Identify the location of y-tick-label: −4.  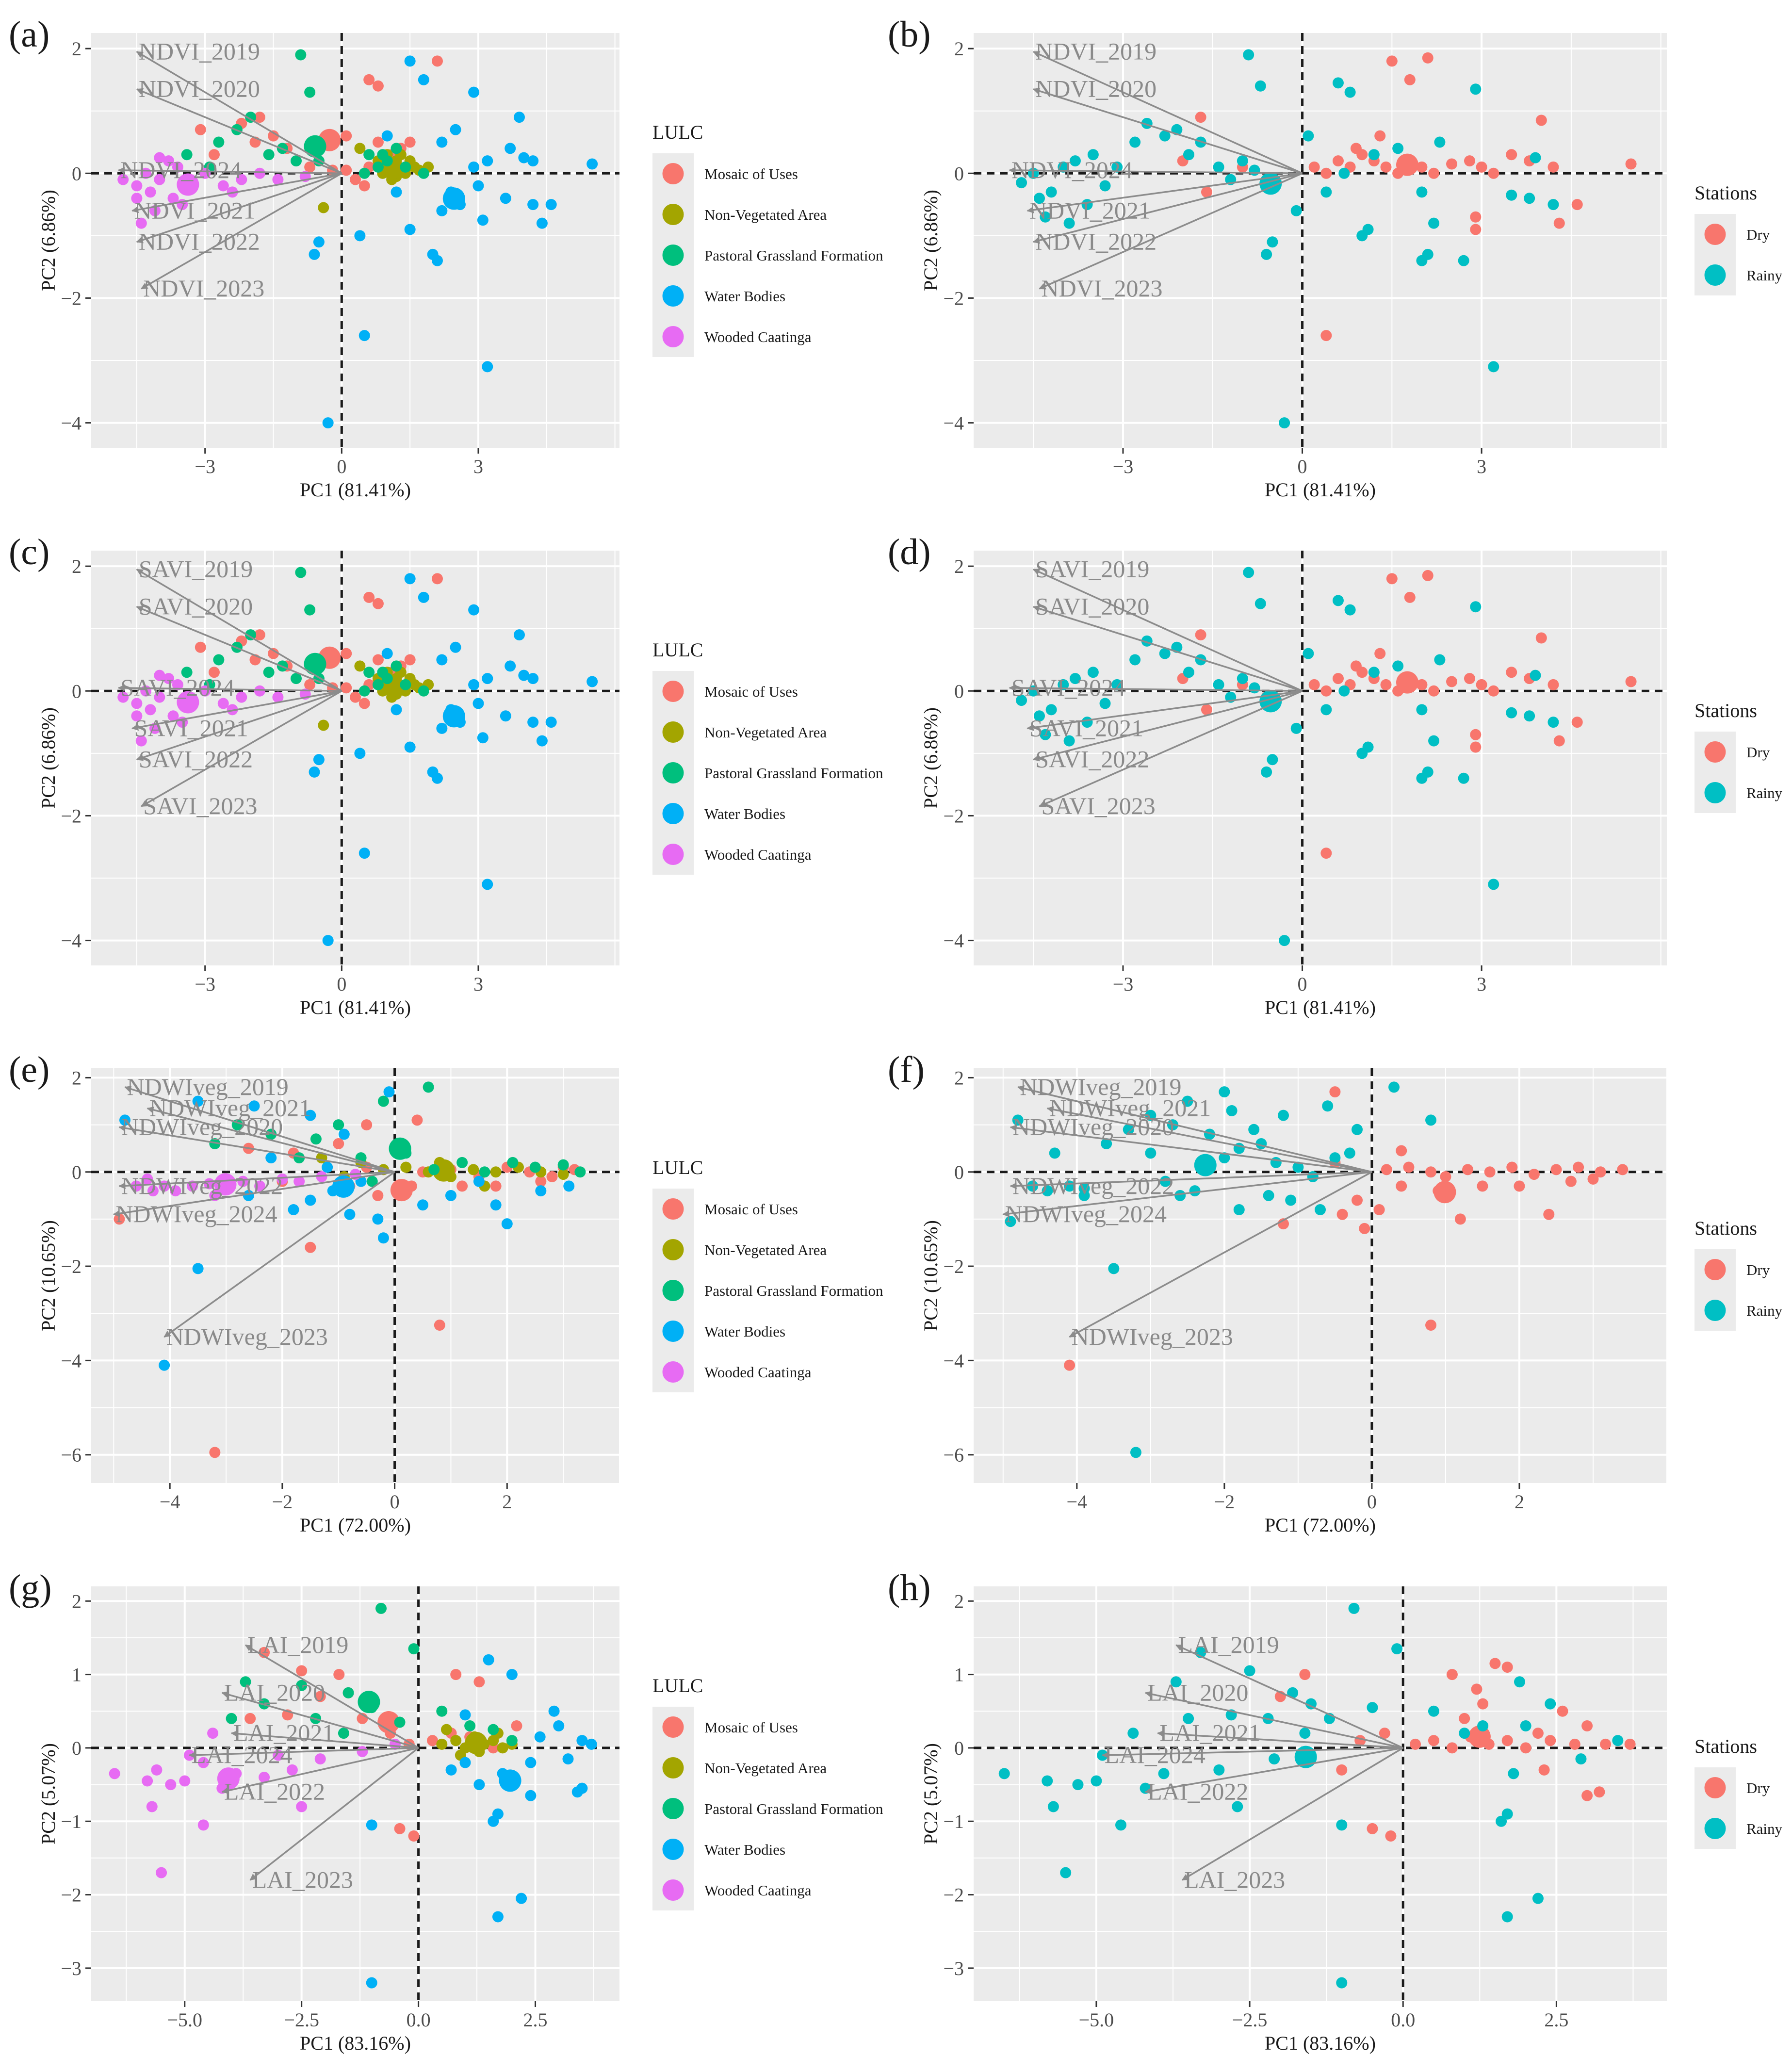
(953, 423).